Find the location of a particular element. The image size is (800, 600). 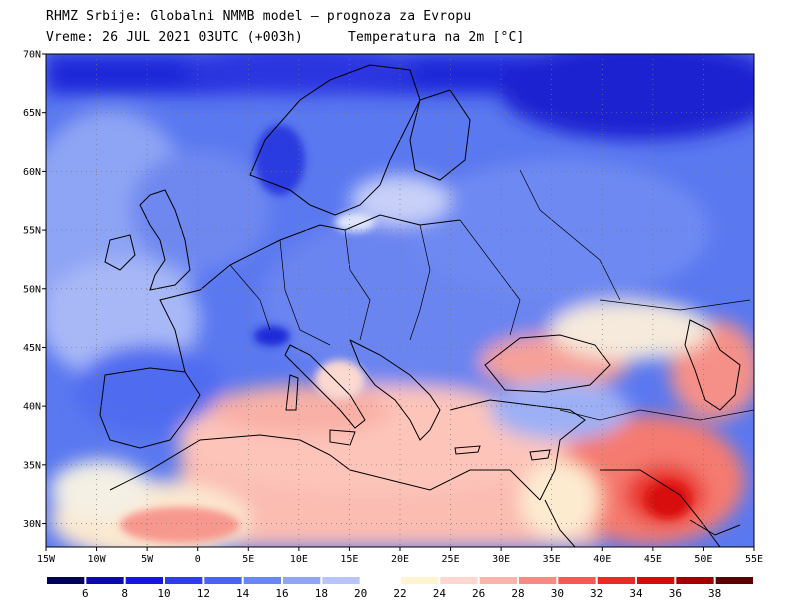

lat-label: 65N is located at coordinates (32, 113).